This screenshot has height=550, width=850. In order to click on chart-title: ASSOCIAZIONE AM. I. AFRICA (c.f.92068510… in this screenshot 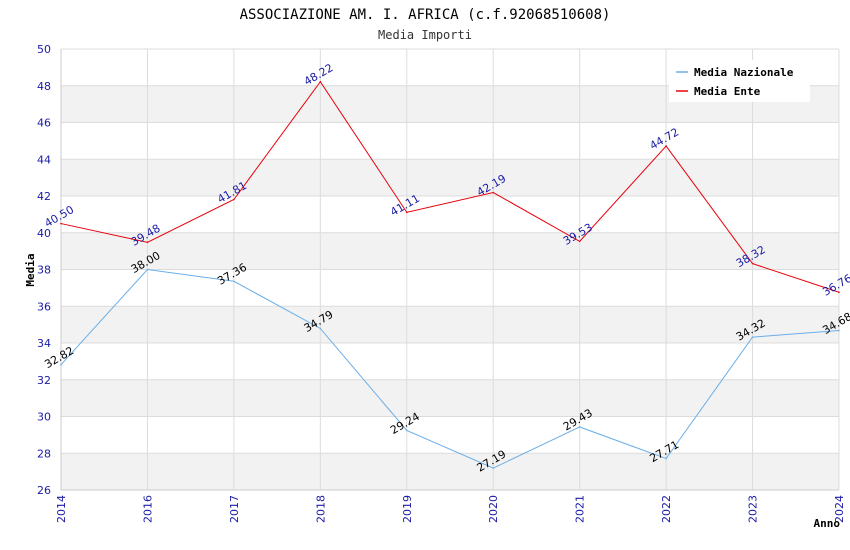, I will do `click(425, 15)`.